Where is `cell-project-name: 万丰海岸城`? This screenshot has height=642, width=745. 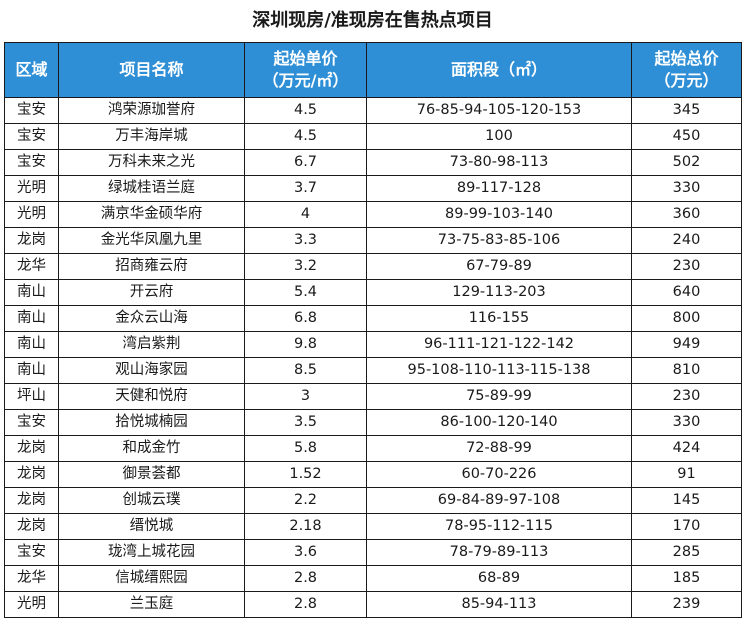
cell-project-name: 万丰海岸城 is located at coordinates (151, 136).